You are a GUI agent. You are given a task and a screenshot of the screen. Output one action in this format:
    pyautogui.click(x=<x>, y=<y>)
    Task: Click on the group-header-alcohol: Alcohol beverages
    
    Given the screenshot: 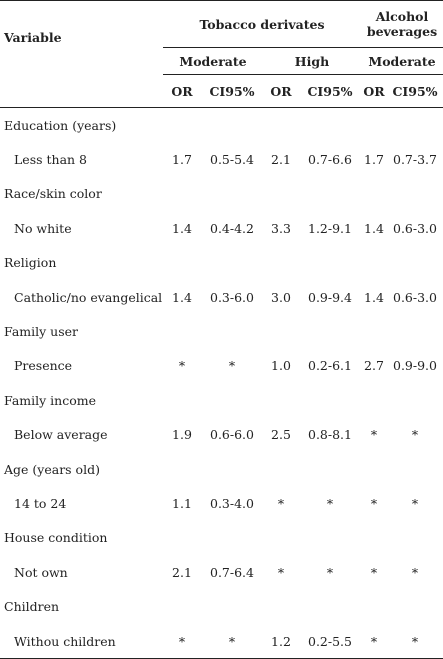 What is the action you would take?
    pyautogui.click(x=402, y=24)
    